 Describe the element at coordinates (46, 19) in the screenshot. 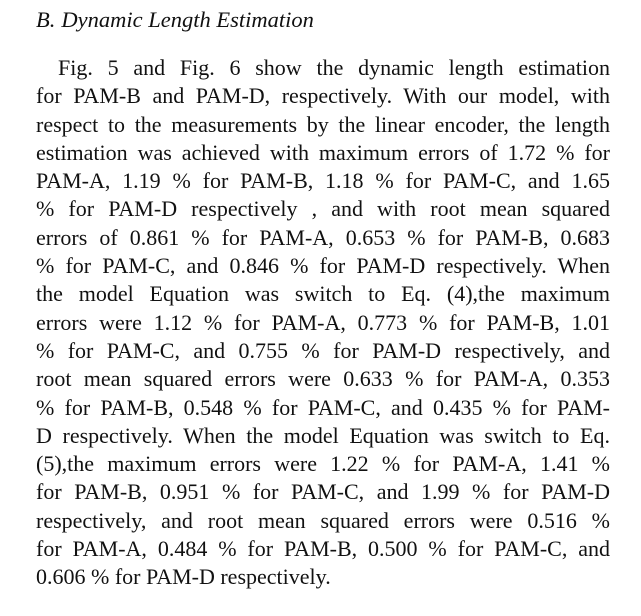

I see `section-label: B.` at that location.